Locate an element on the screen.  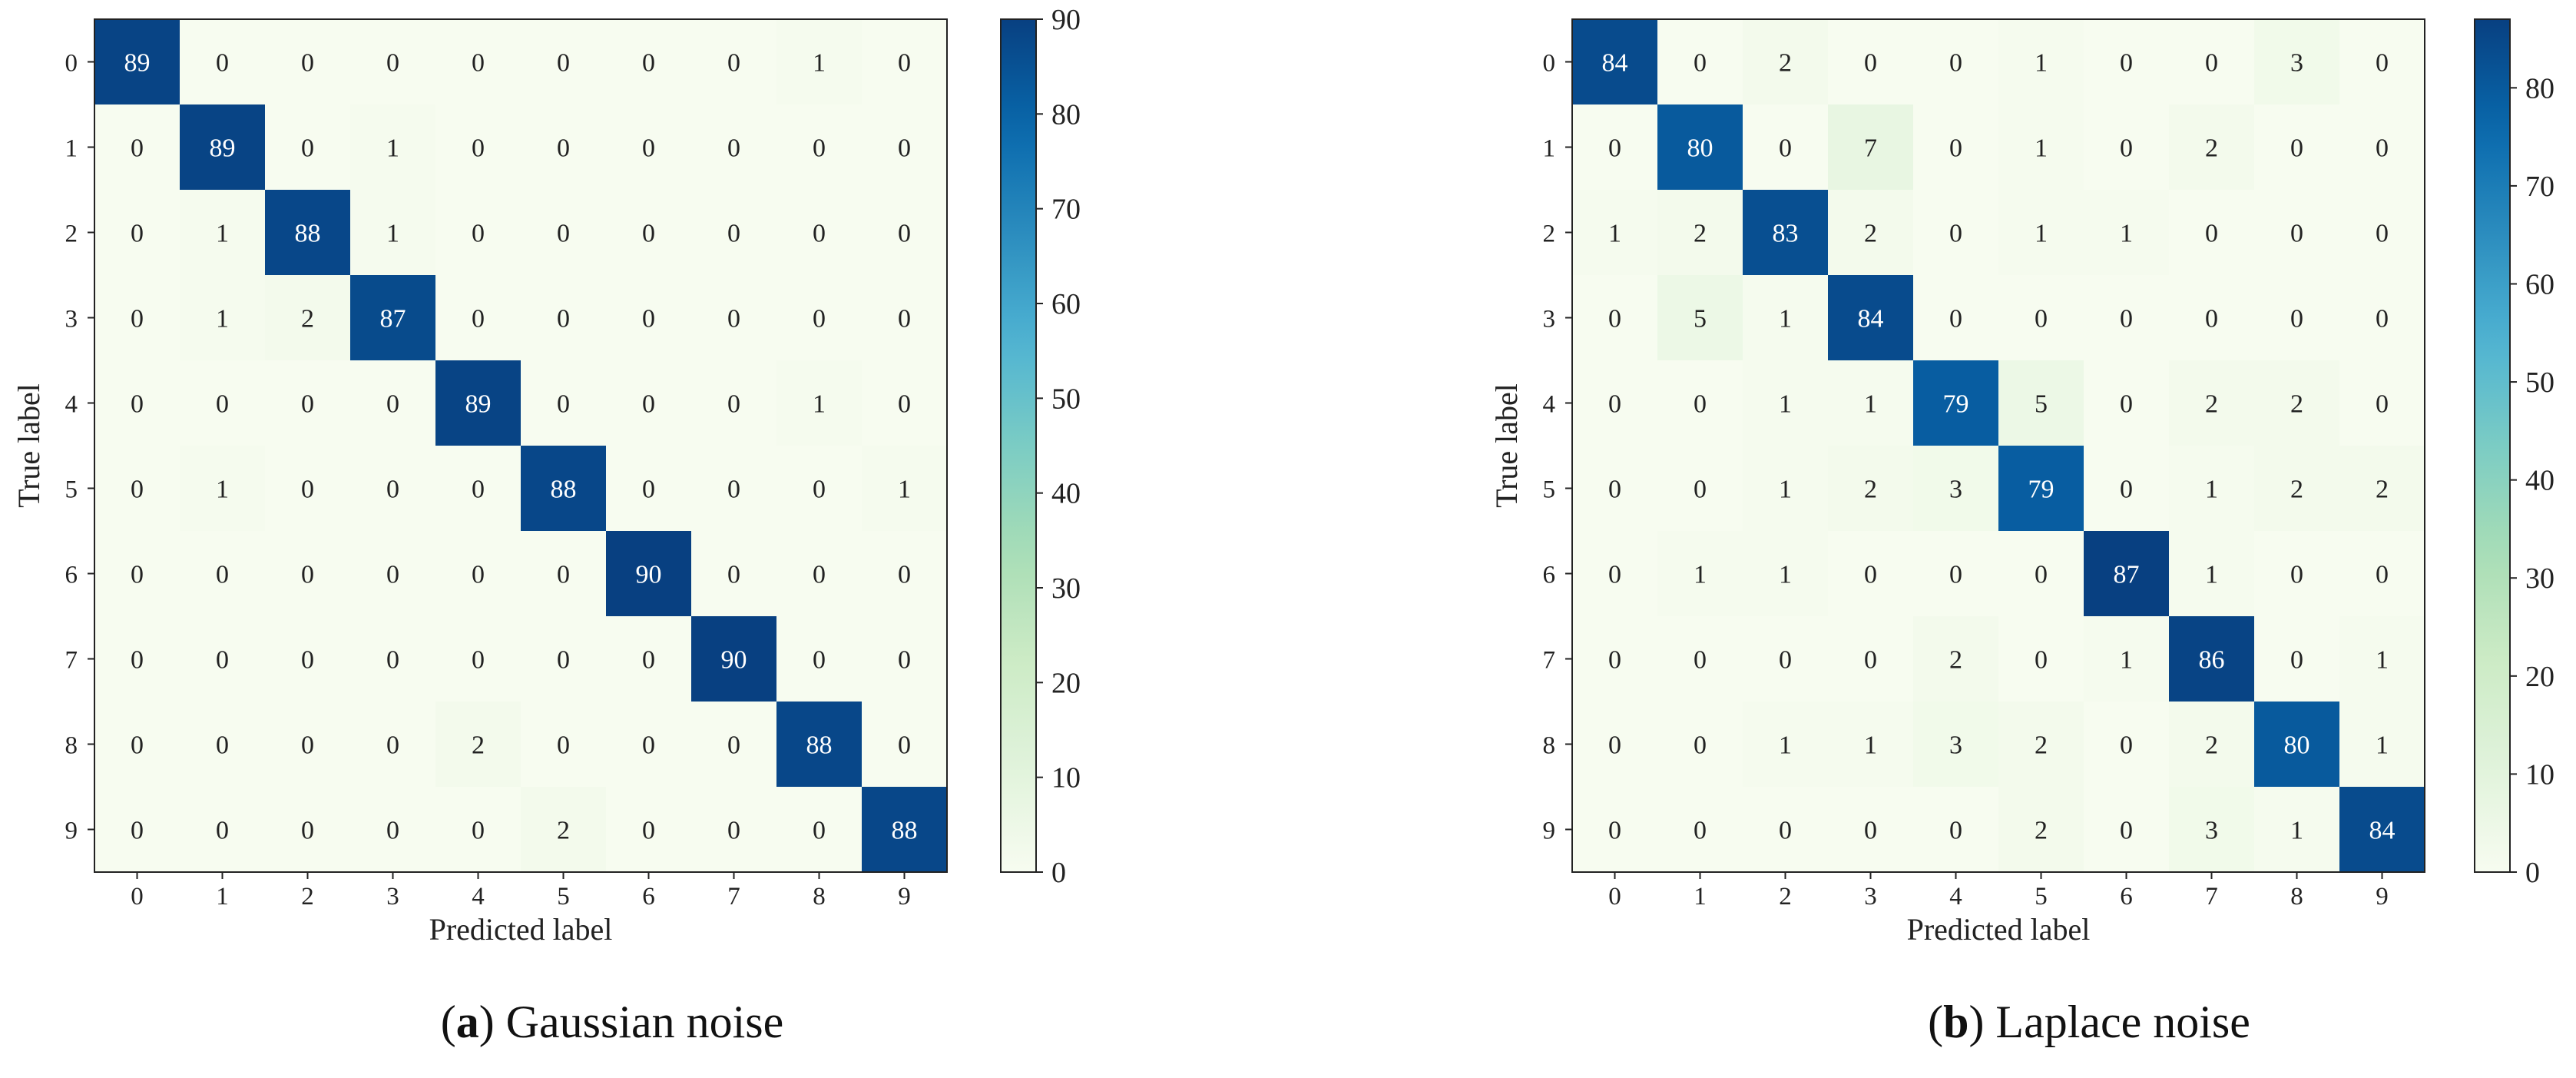
cell-value-label: 88 is located at coordinates (308, 234).